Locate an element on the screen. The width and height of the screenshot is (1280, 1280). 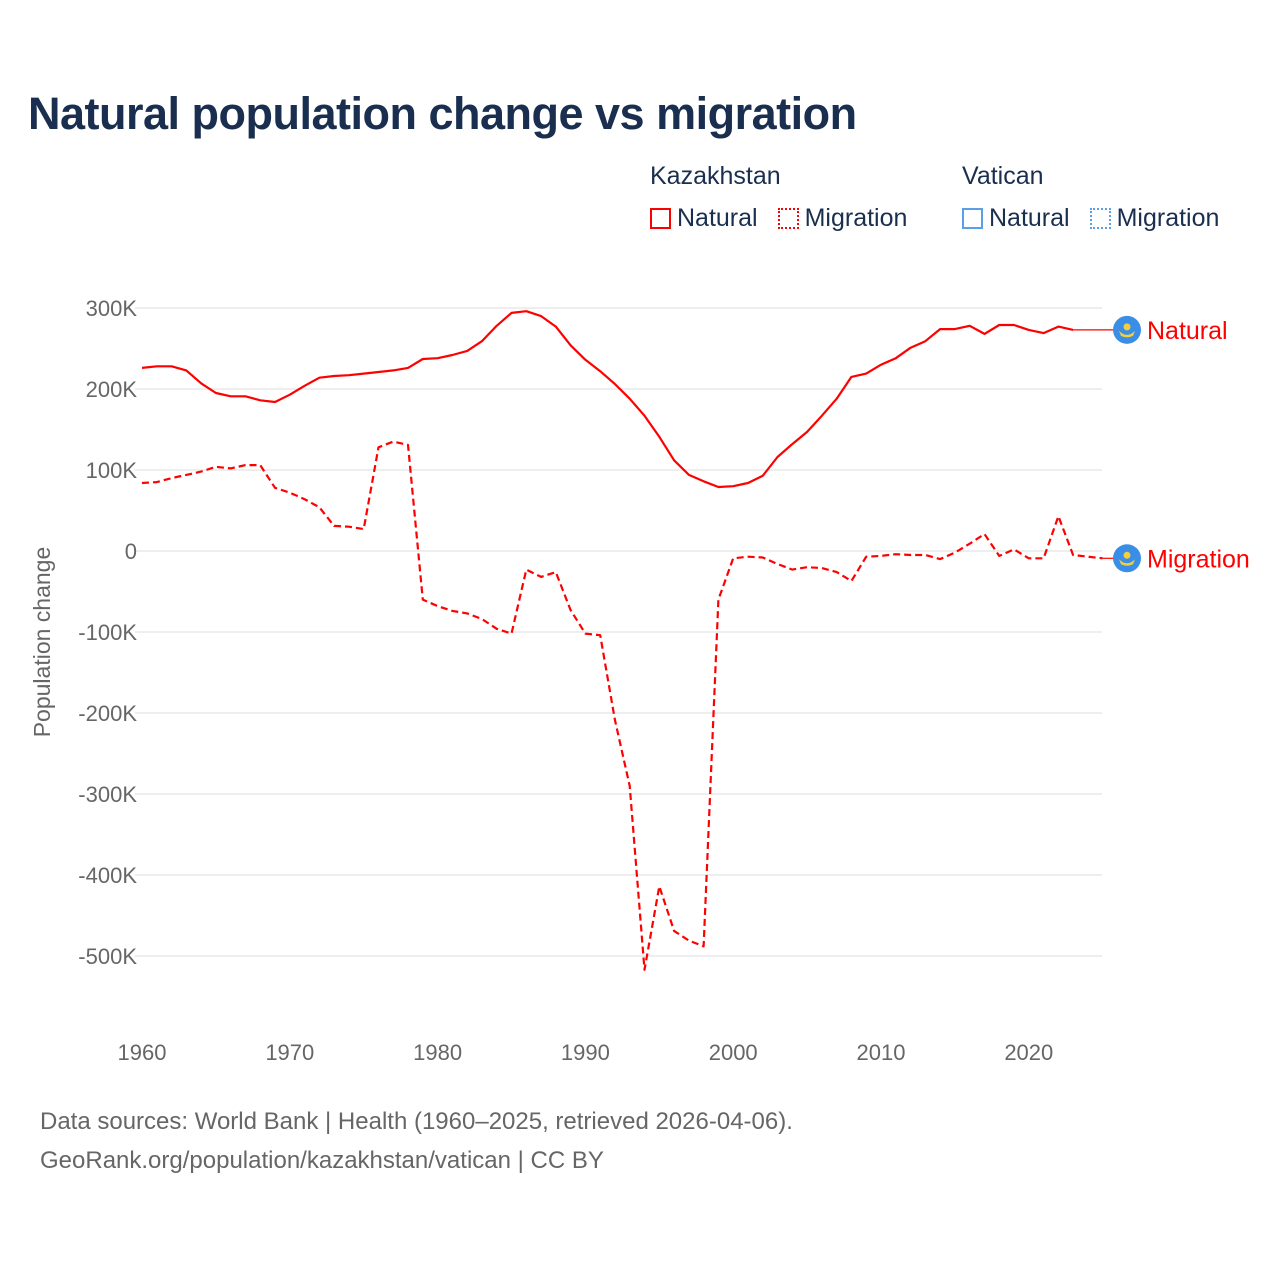
legend-group-kazakhstan: Kazakhstan is located at coordinates (715, 176).